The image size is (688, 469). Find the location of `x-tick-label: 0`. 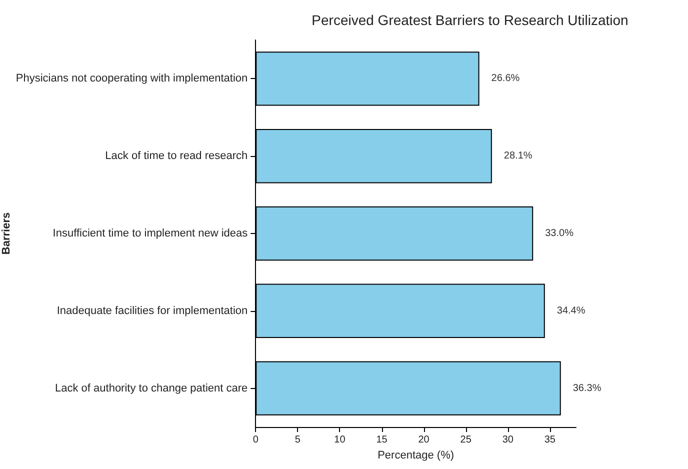

x-tick-label: 0 is located at coordinates (255, 440).